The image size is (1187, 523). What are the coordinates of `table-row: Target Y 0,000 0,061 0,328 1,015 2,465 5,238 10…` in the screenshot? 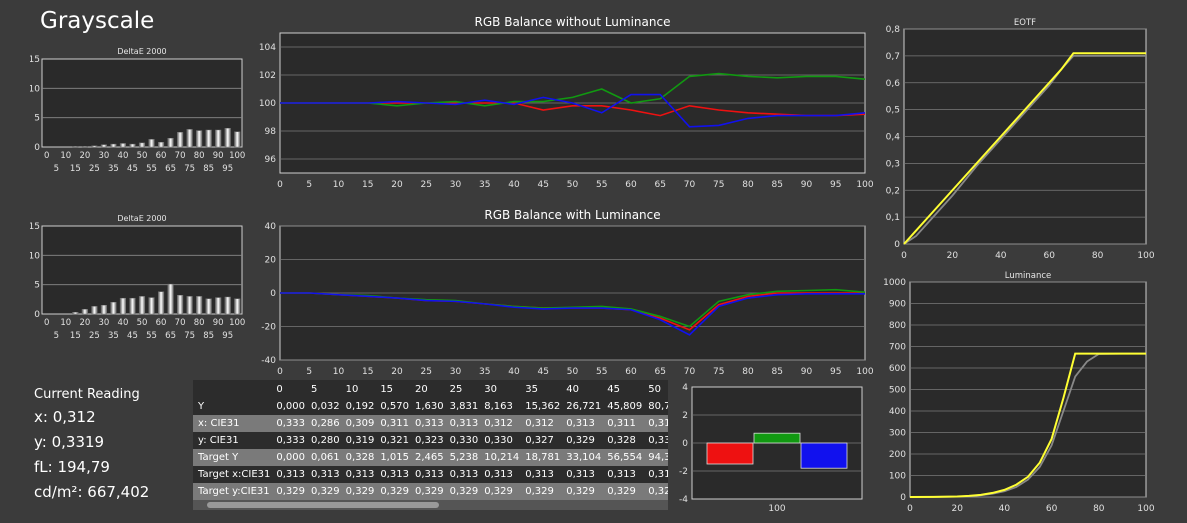 It's located at (430, 457).